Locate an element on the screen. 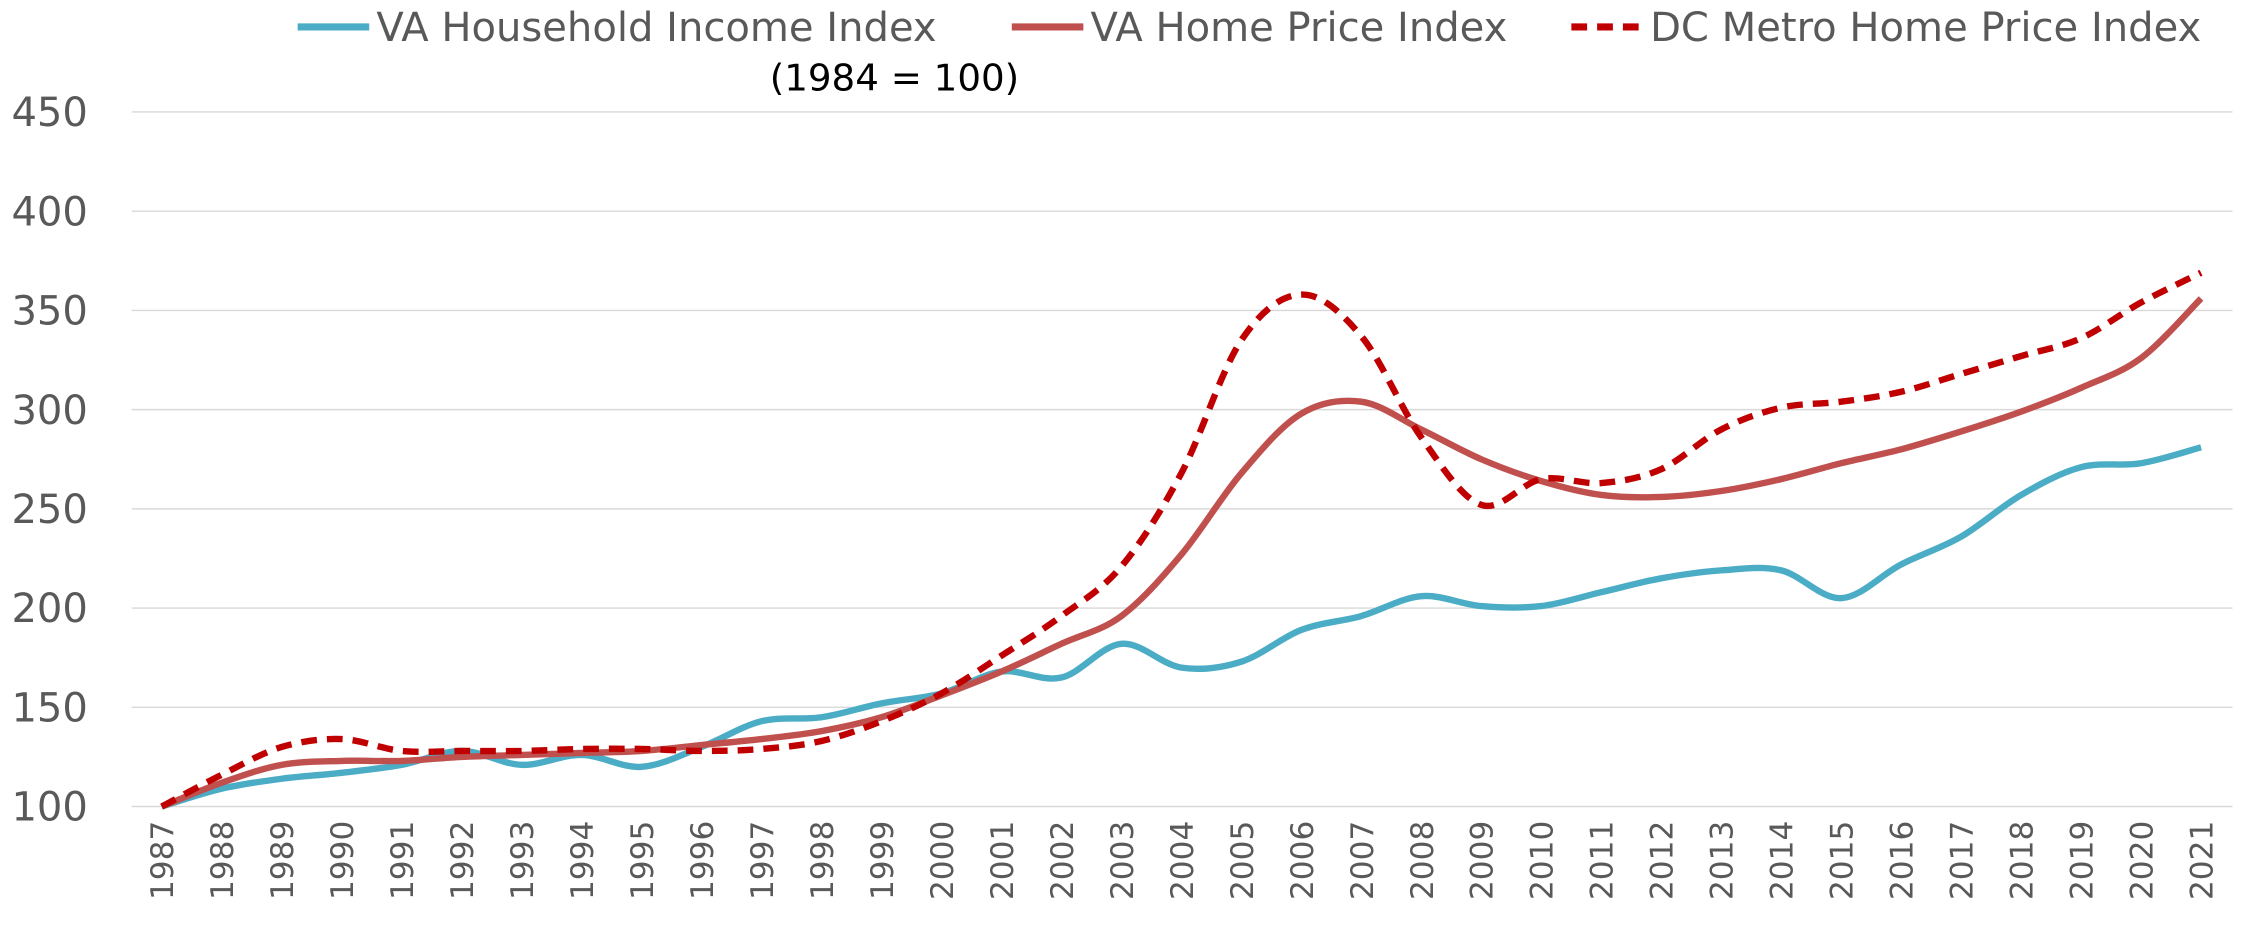  y-tick-label: 400 is located at coordinates (49, 213).